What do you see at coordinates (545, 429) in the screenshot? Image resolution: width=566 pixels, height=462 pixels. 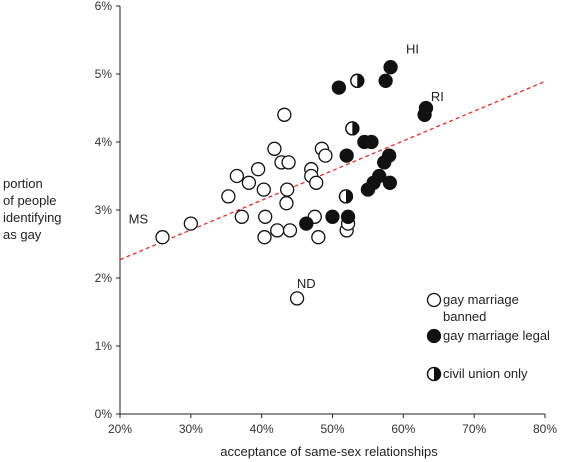 I see `x-tick-label: 80%` at bounding box center [545, 429].